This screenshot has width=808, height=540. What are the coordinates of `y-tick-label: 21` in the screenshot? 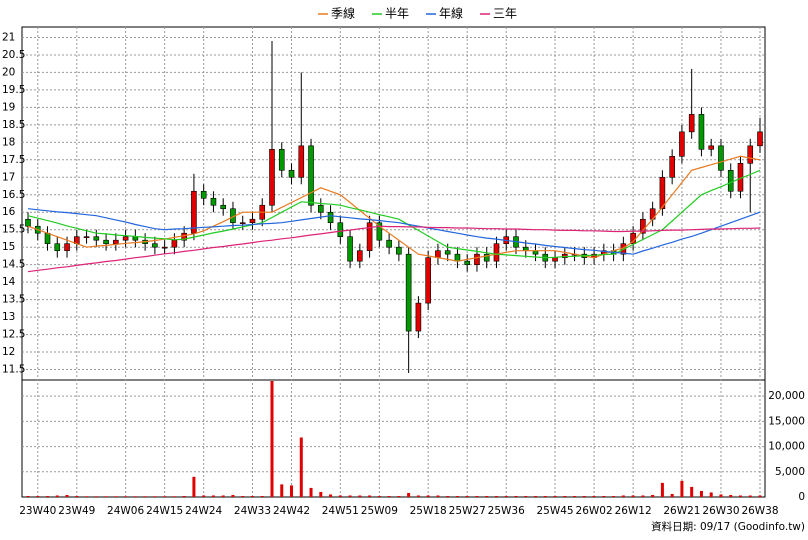 It's located at (8, 37).